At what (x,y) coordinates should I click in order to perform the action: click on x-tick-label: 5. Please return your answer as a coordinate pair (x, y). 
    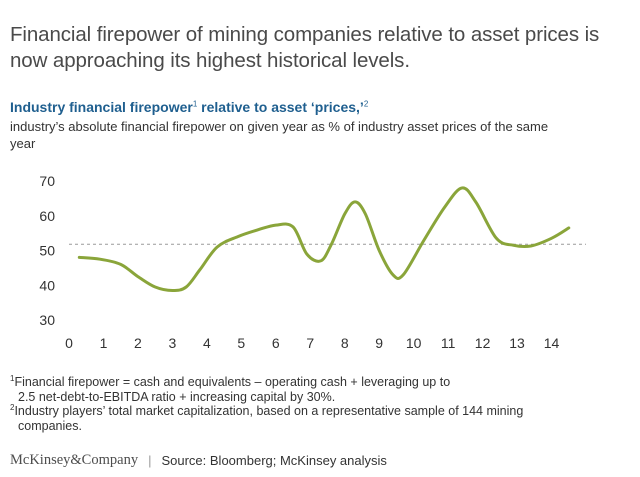
    Looking at the image, I should click on (241, 343).